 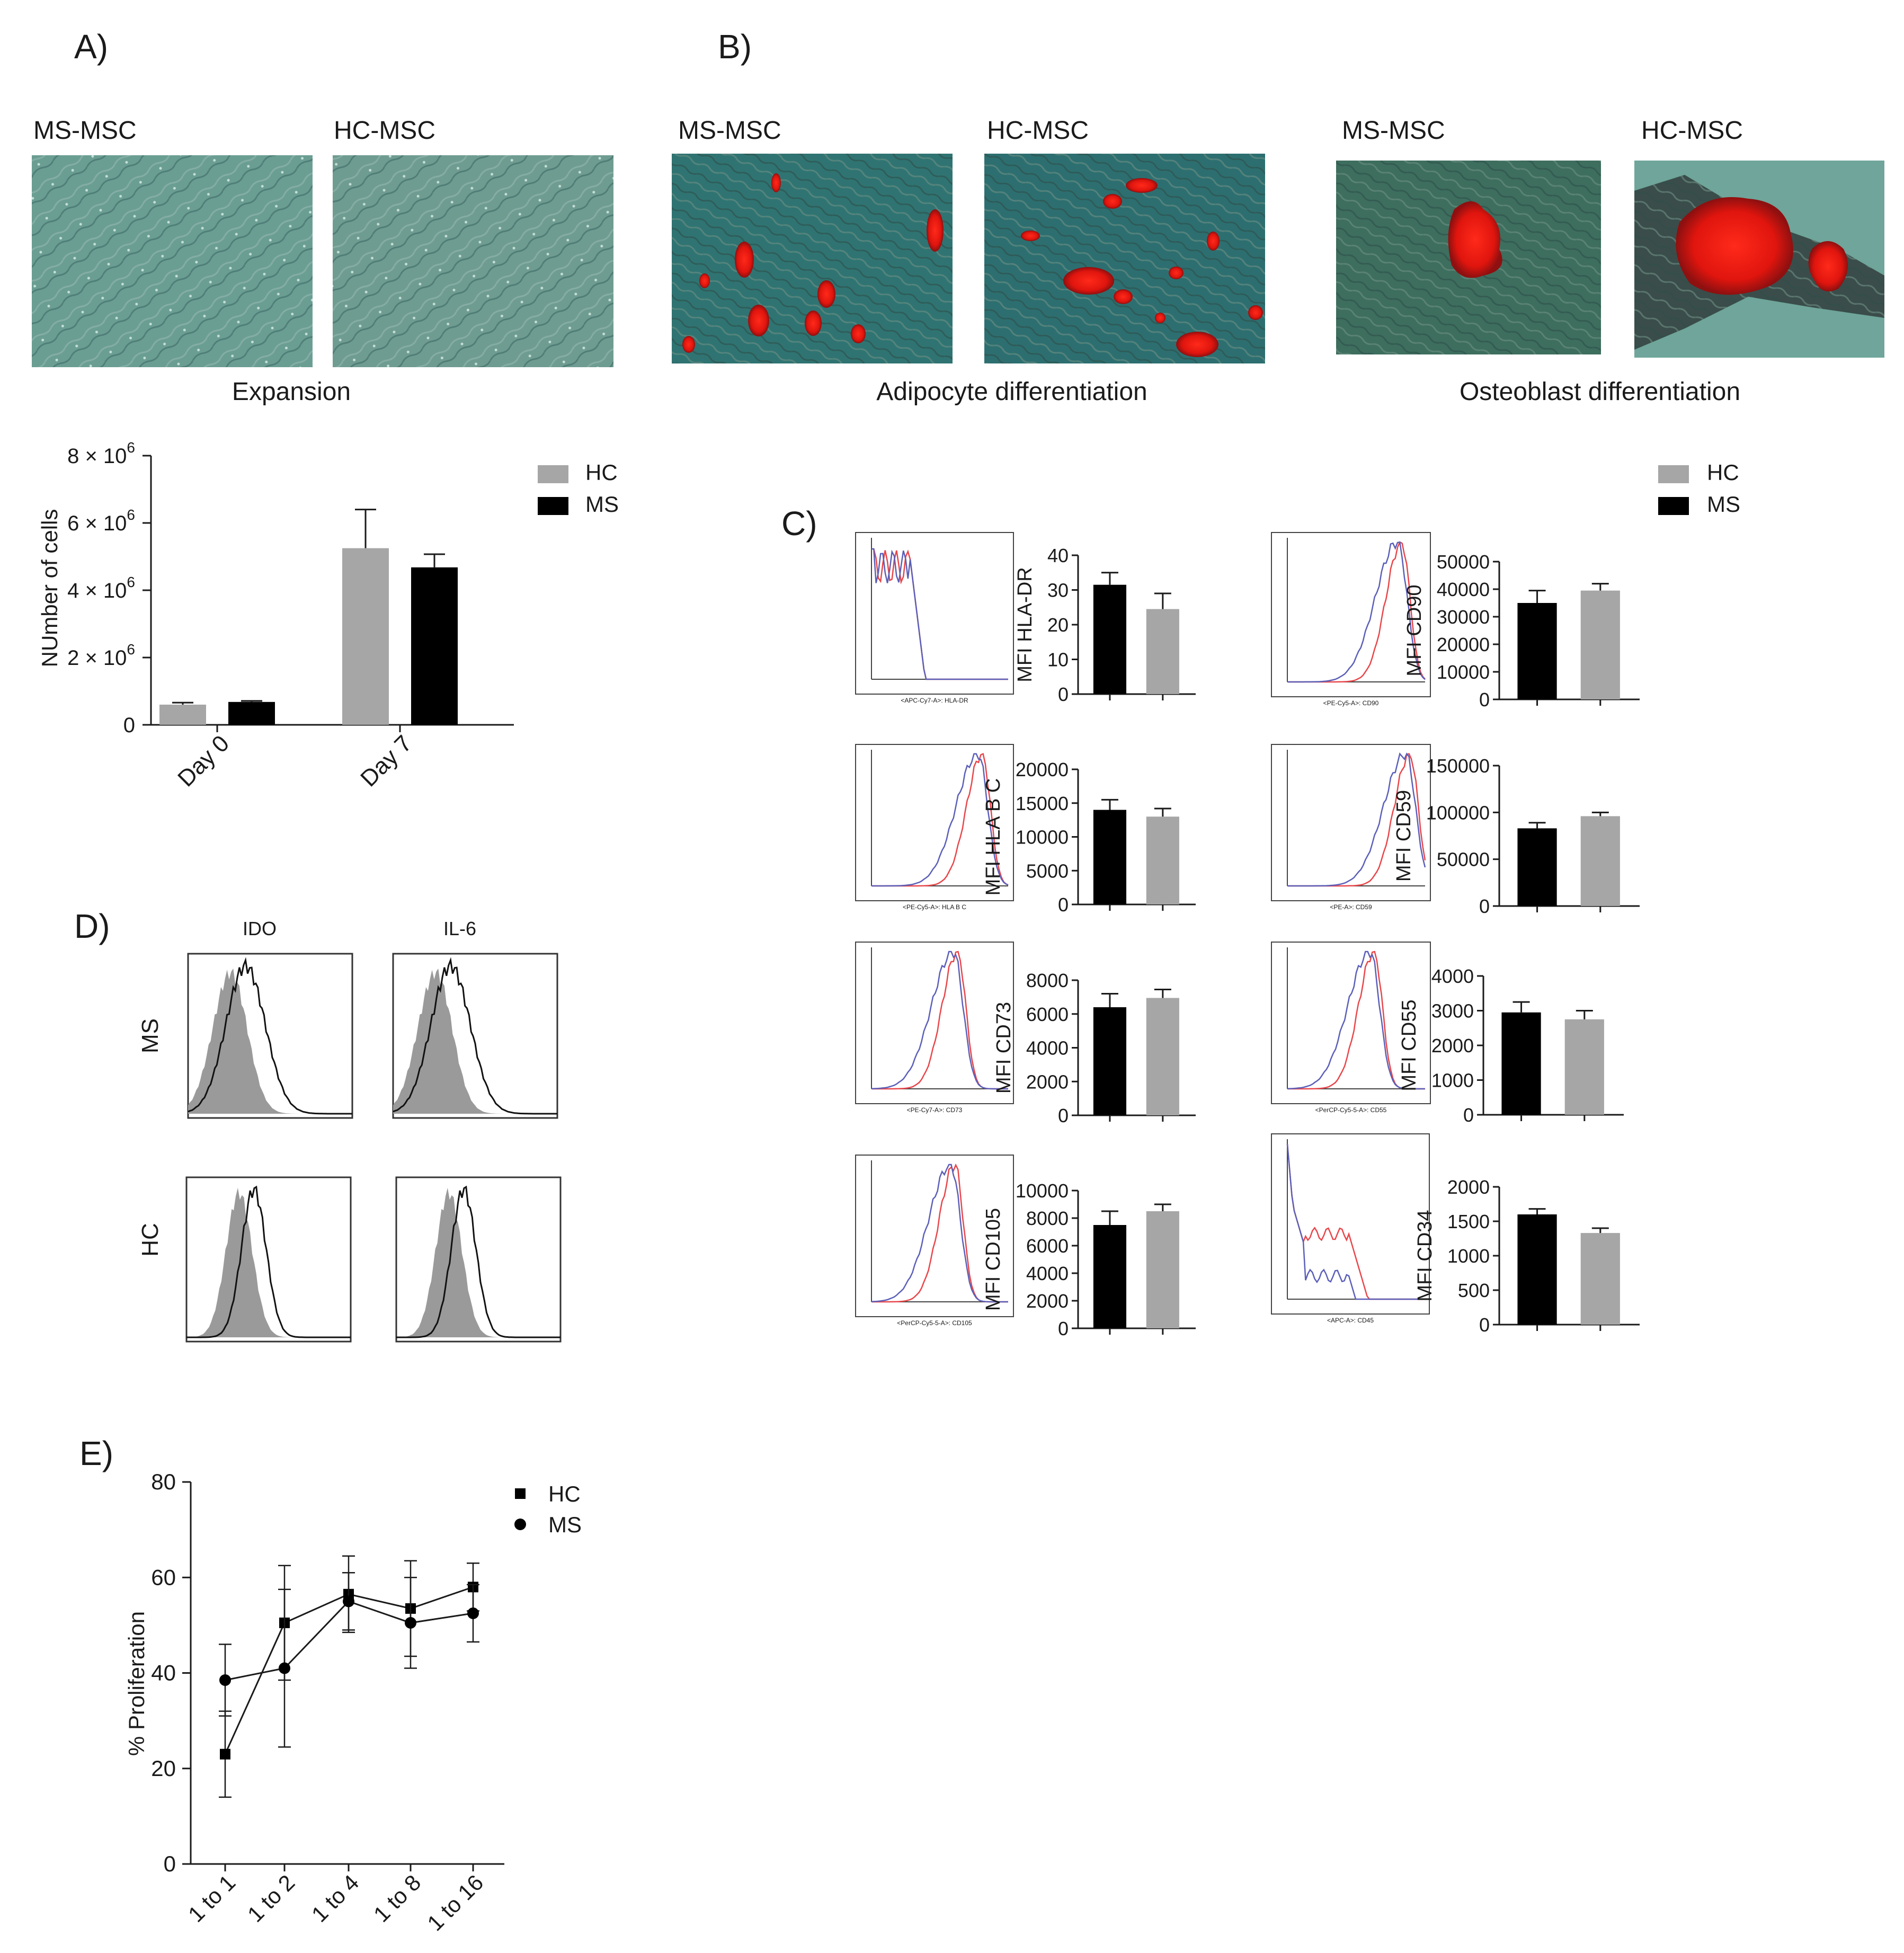 I want to click on osteoblast-hc-label: HC-MSC, so click(x=1692, y=131).